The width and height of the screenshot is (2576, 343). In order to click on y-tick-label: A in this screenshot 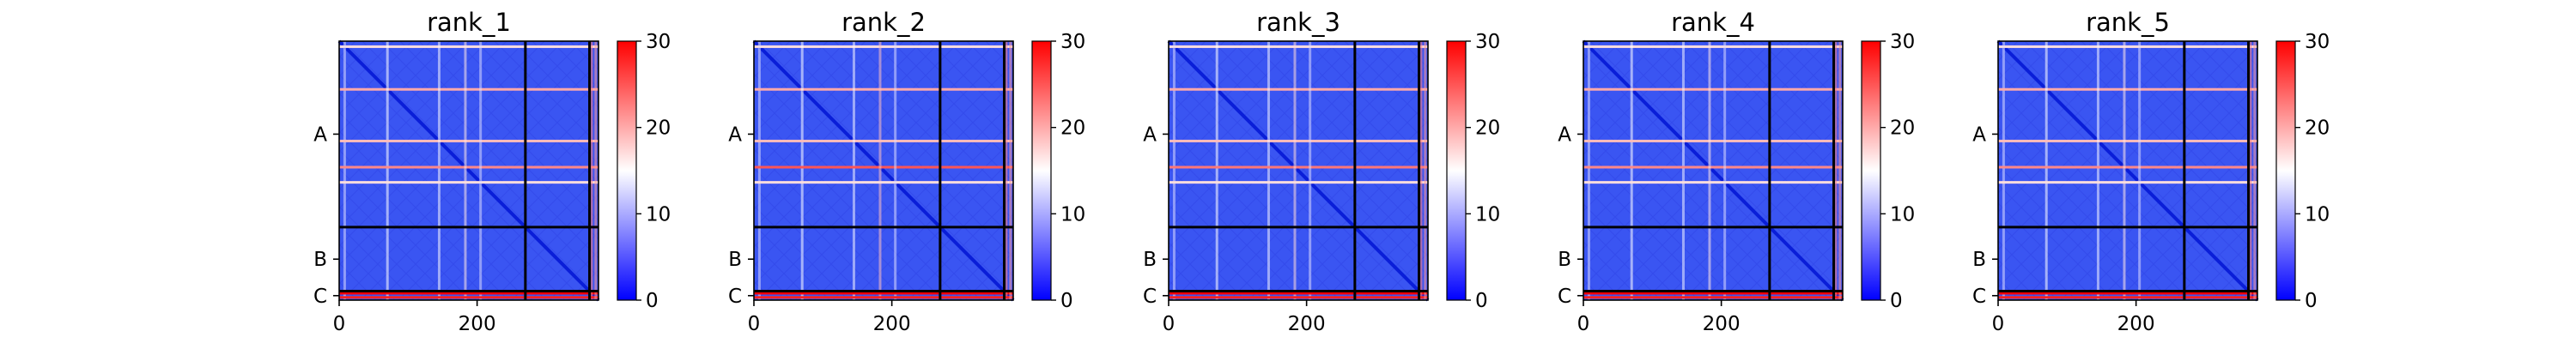, I will do `click(1150, 135)`.